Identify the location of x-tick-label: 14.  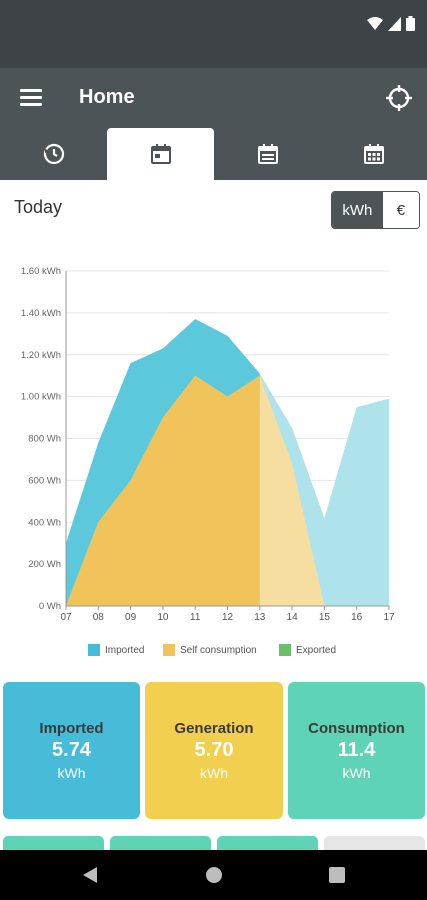
(293, 617).